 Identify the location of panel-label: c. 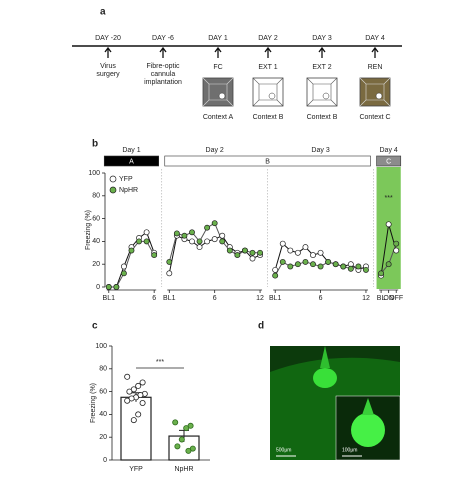
(95, 326).